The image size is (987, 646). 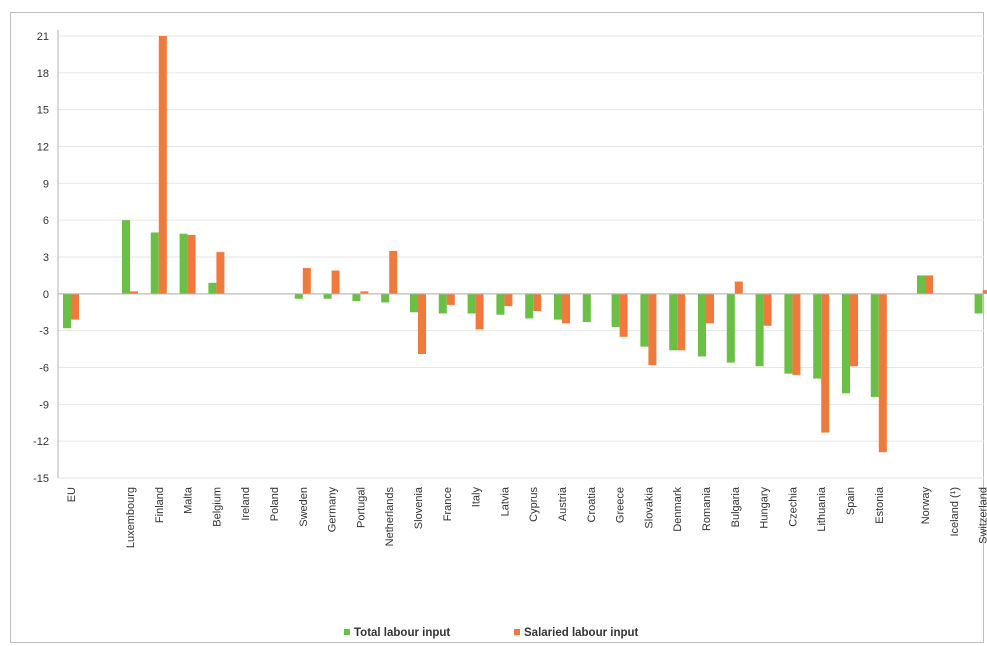 What do you see at coordinates (767, 309) in the screenshot?
I see `salaried-labour-bar-hungary` at bounding box center [767, 309].